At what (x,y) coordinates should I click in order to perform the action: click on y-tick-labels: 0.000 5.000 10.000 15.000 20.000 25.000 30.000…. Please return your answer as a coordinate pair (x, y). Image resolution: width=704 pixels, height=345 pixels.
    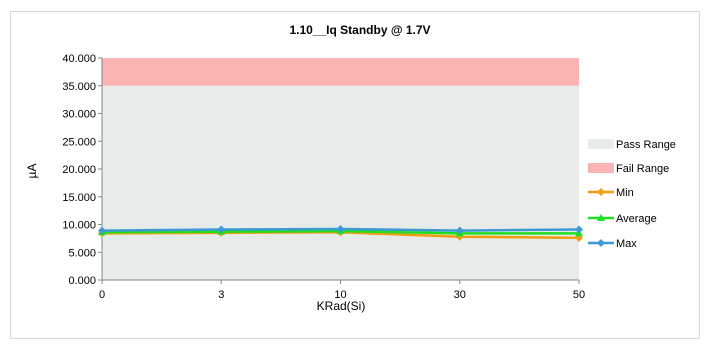
    Looking at the image, I should click on (79, 170).